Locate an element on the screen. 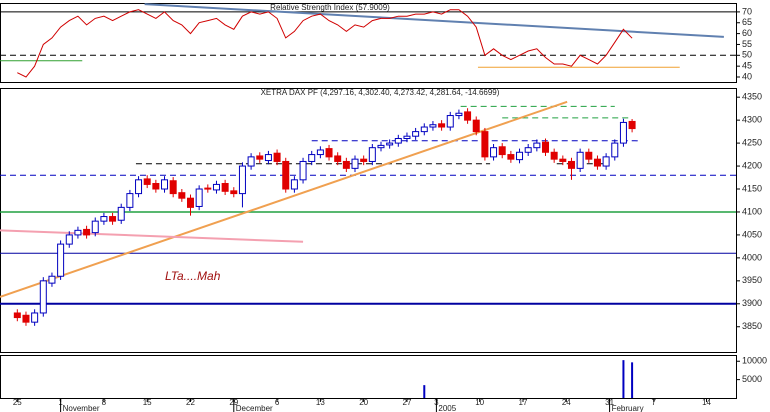 Image resolution: width=770 pixels, height=412 pixels. y-tick-label: 70 is located at coordinates (747, 11).